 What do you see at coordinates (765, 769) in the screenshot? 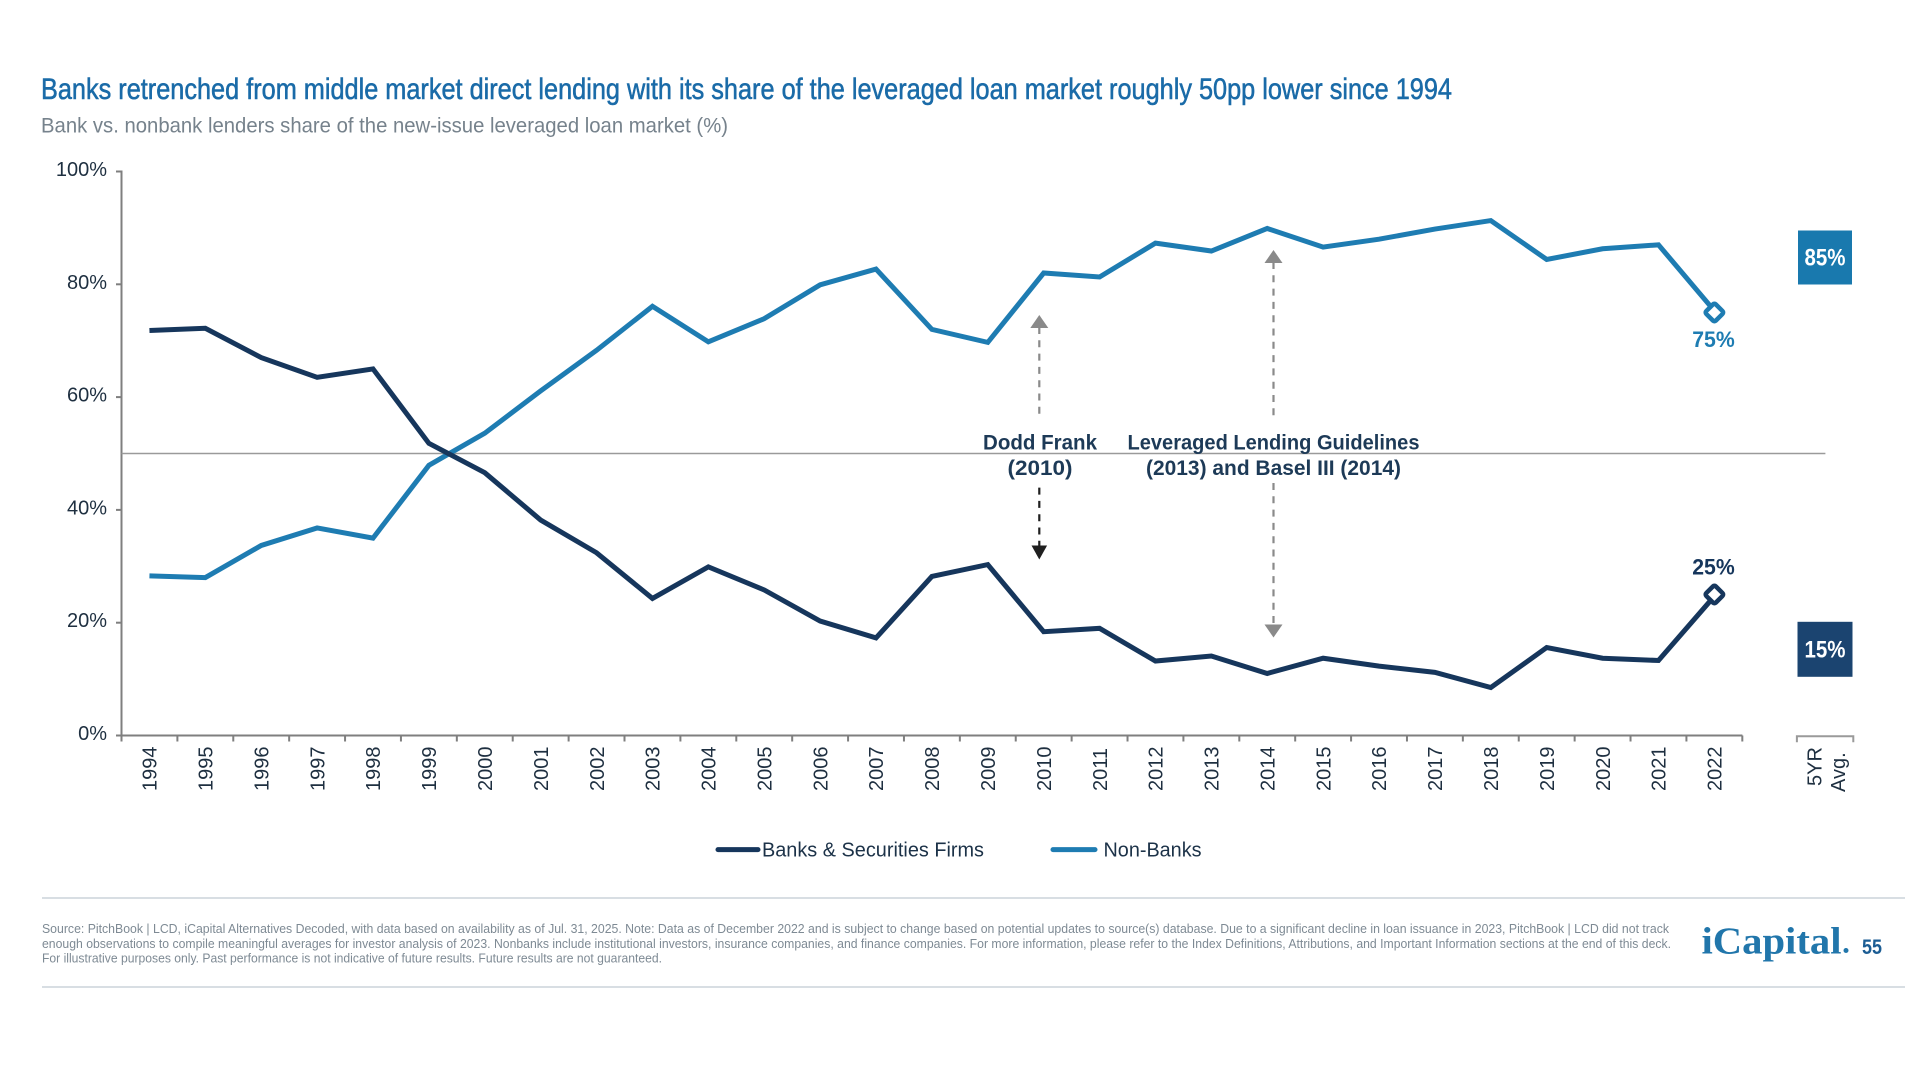
I see `svg-text: 2005` at bounding box center [765, 769].